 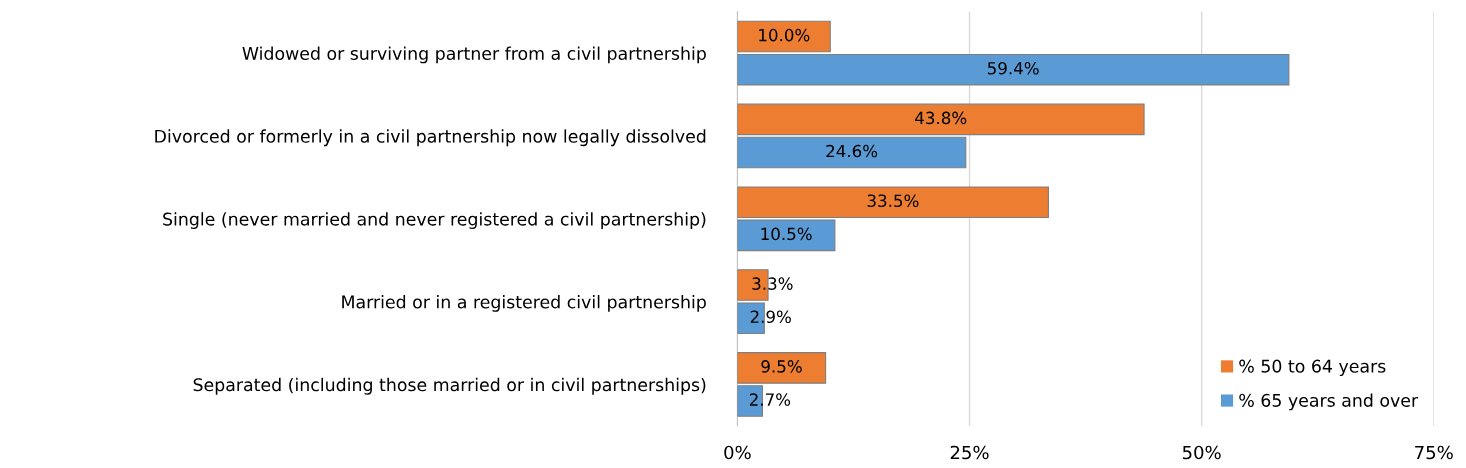 What do you see at coordinates (737, 452) in the screenshot?
I see `x-tick-label: 0%` at bounding box center [737, 452].